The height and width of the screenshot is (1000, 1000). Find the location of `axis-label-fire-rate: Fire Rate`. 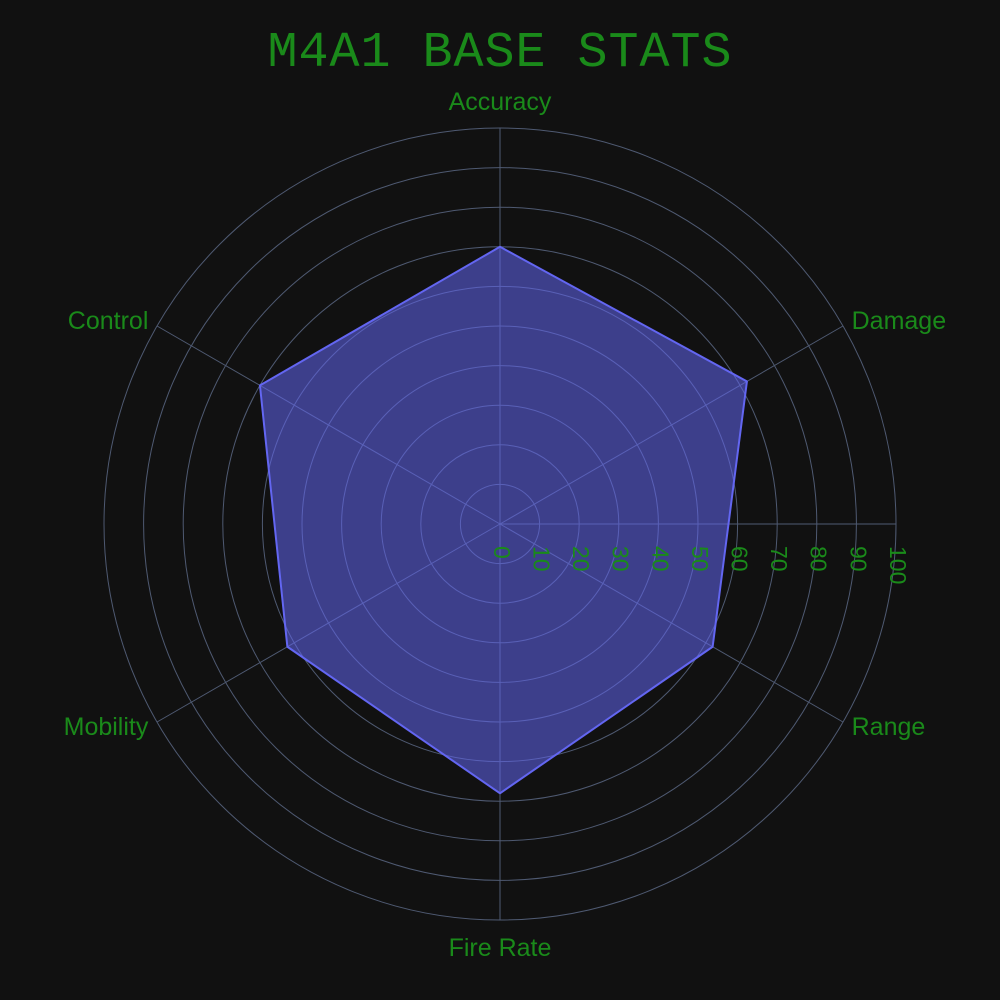

axis-label-fire-rate: Fire Rate is located at coordinates (500, 948).